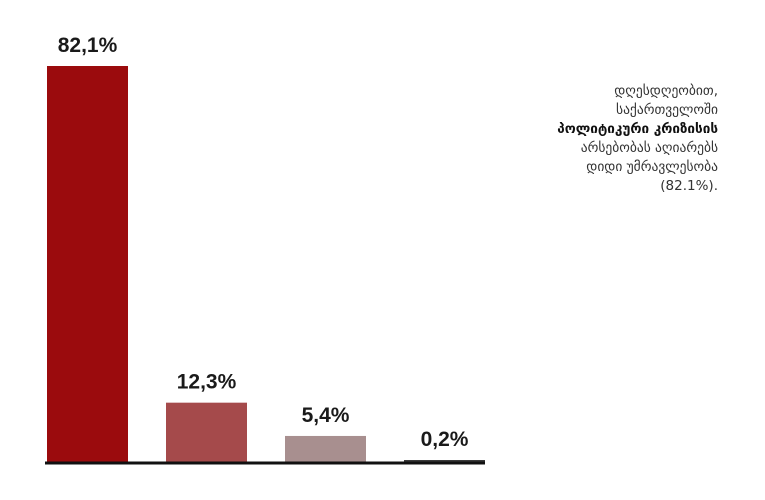 The height and width of the screenshot is (500, 765). I want to click on annotation-line: არსებობას აღიარებს, so click(649, 147).